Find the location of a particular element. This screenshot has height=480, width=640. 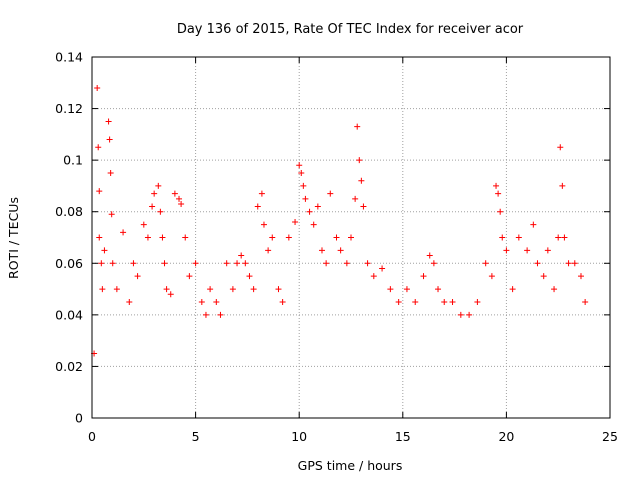

x-tick-label: 20 is located at coordinates (506, 436).